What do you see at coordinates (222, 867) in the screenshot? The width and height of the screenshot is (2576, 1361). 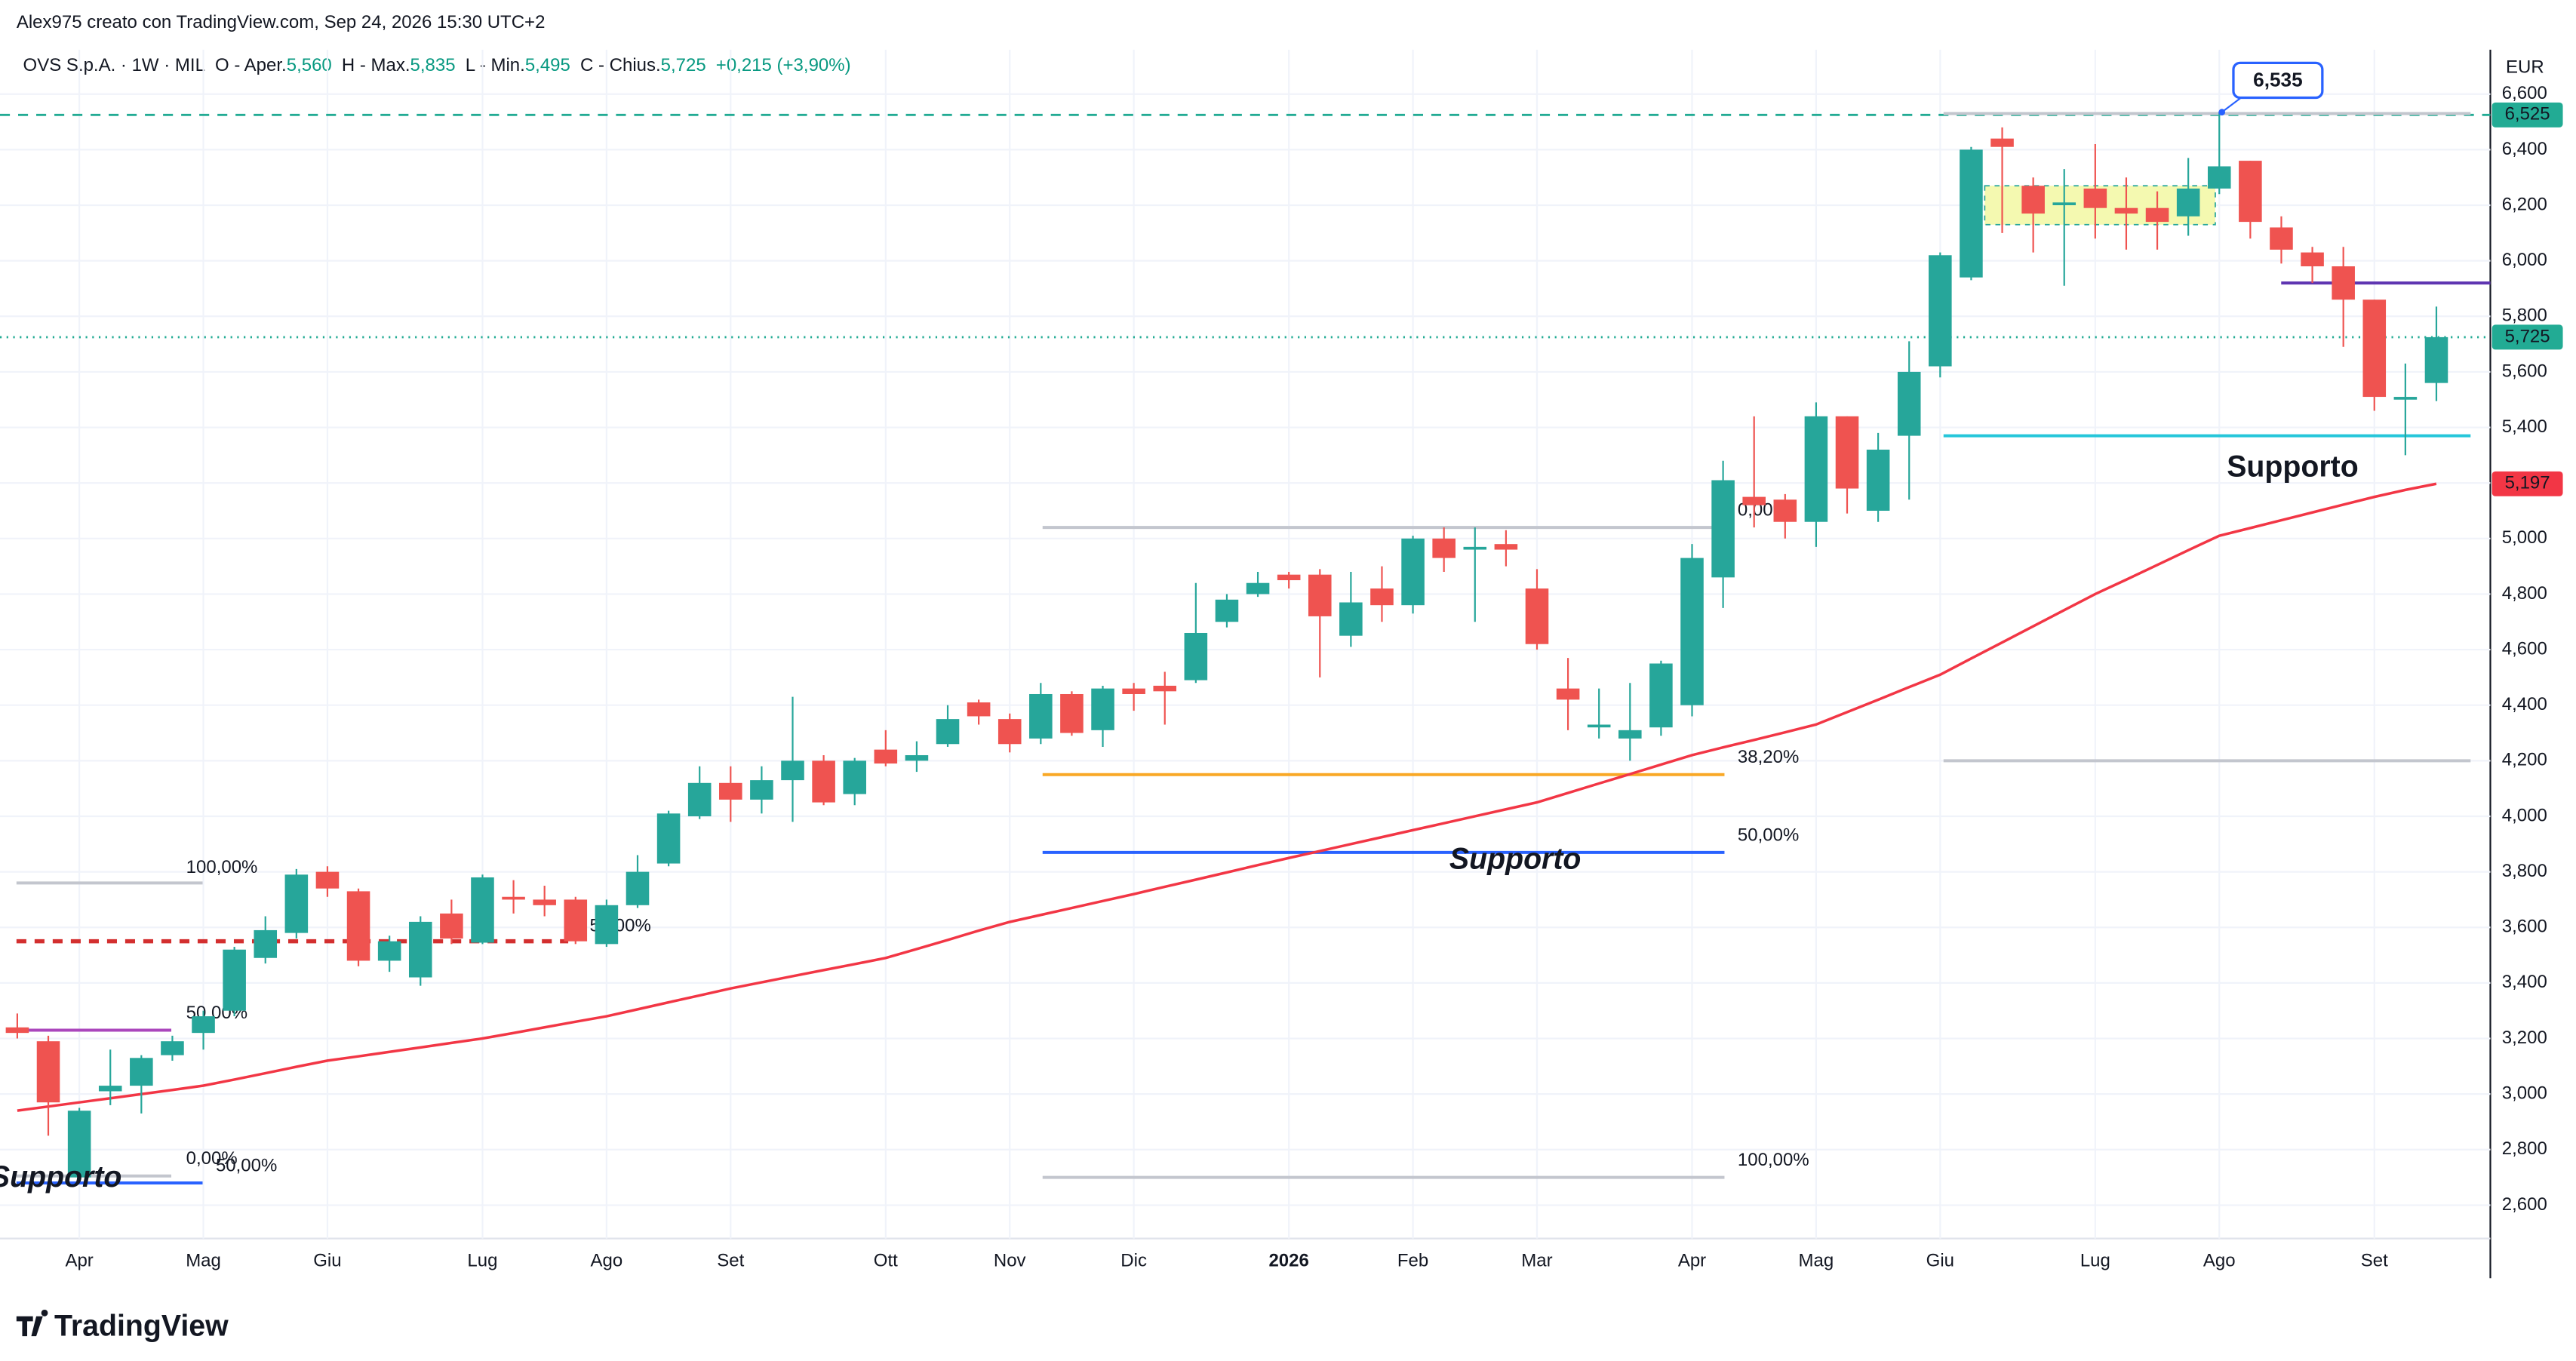 I see `level-label: 100,00%` at bounding box center [222, 867].